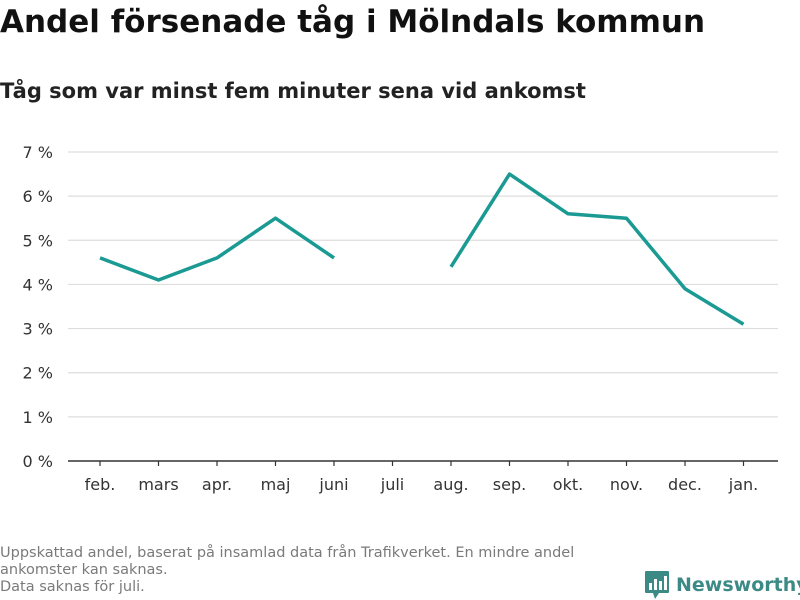 The width and height of the screenshot is (800, 600). What do you see at coordinates (38, 284) in the screenshot?
I see `y-tick-label: 4 %` at bounding box center [38, 284].